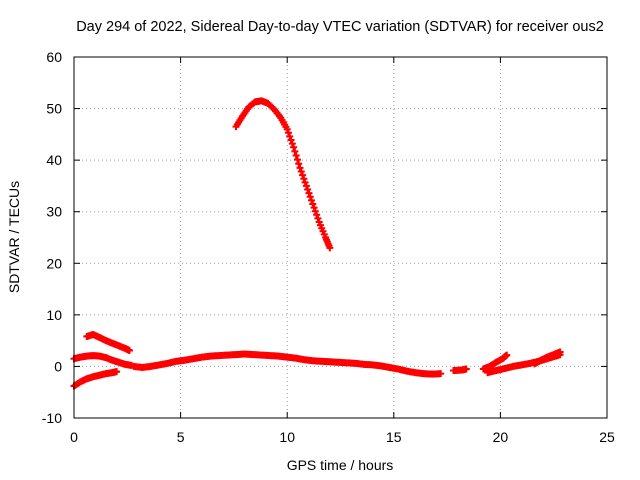  I want to click on series-arc-early-low, so click(95, 379).